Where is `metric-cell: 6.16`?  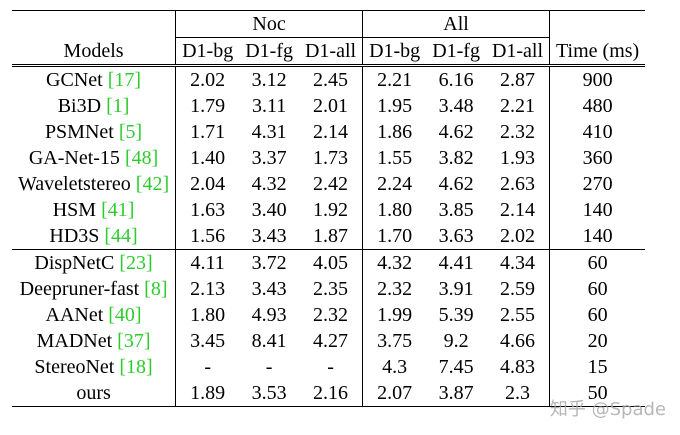
metric-cell: 6.16 is located at coordinates (456, 78).